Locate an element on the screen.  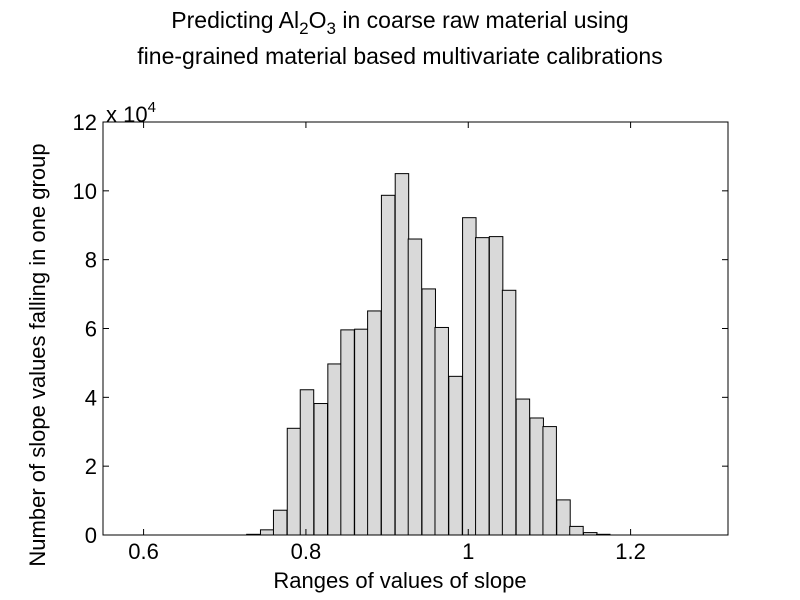
x-axis-label: Ranges of values of slope is located at coordinates (400, 580).